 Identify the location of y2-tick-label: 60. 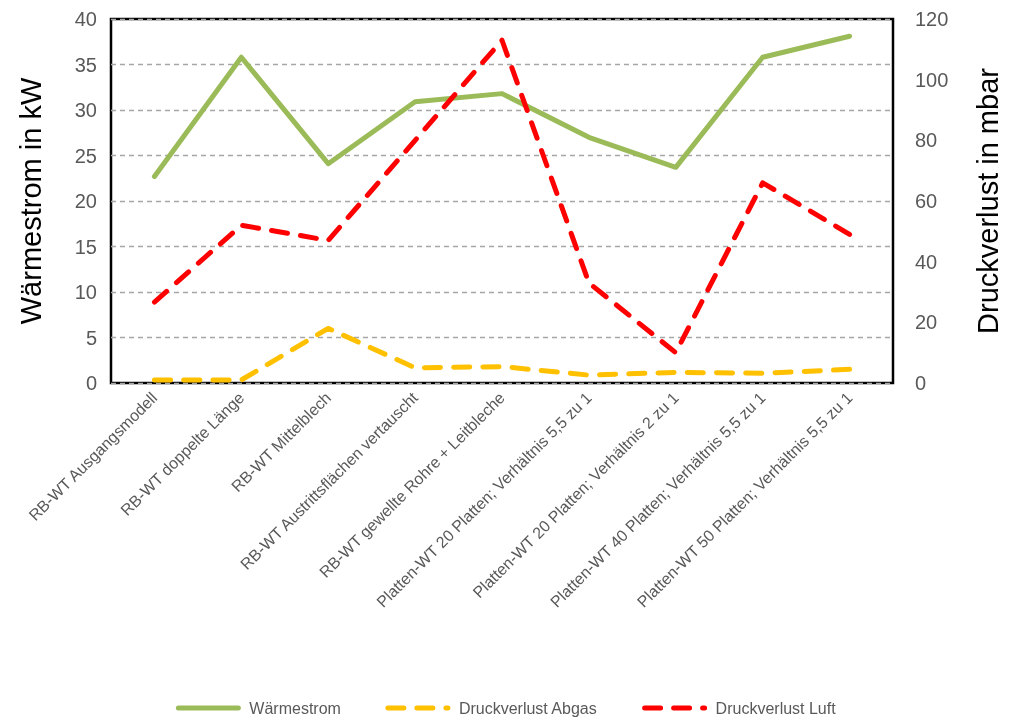
(926, 201).